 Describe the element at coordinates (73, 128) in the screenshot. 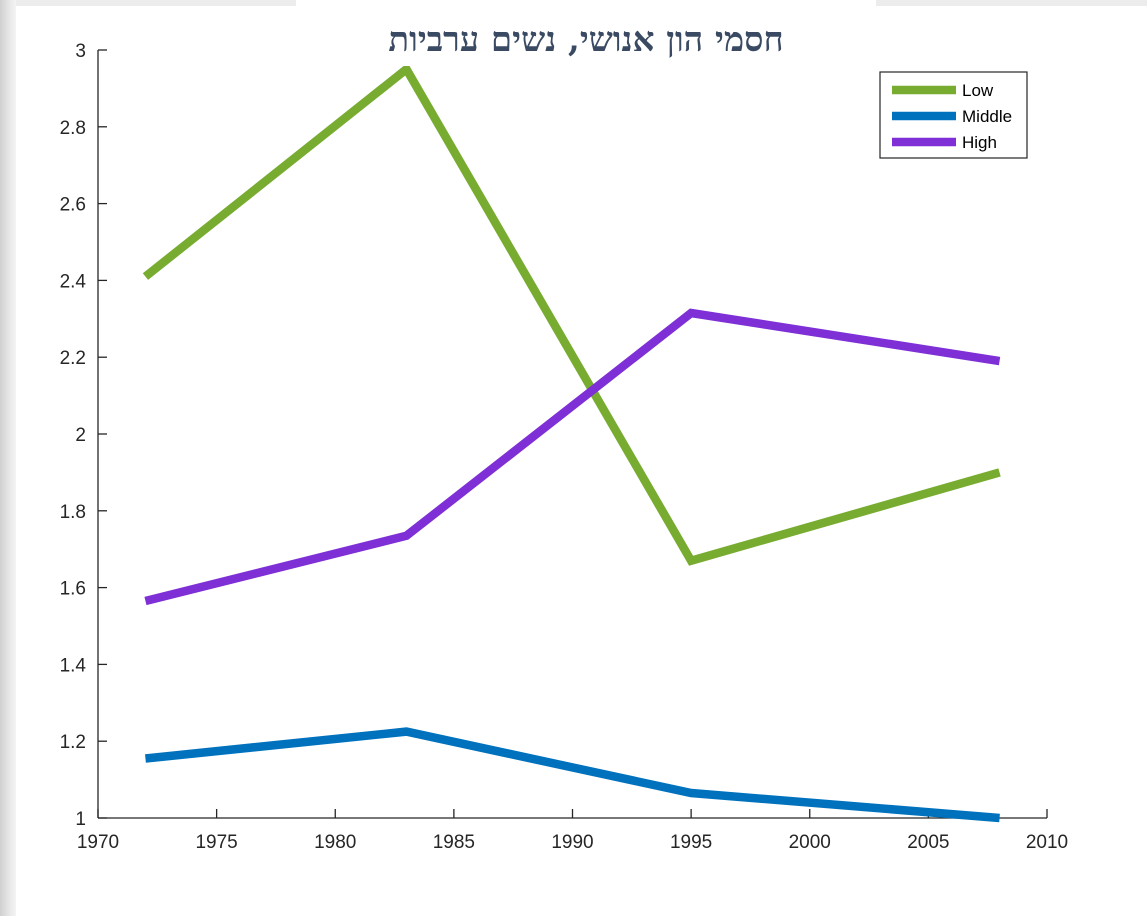

I see `y-tick-label: 2.8` at that location.